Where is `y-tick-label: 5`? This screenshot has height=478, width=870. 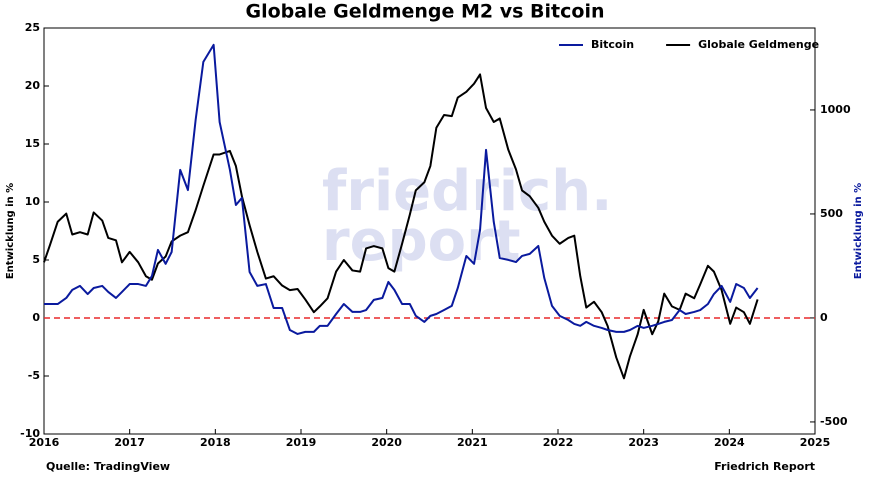 y-tick-label: 5 is located at coordinates (36, 259).